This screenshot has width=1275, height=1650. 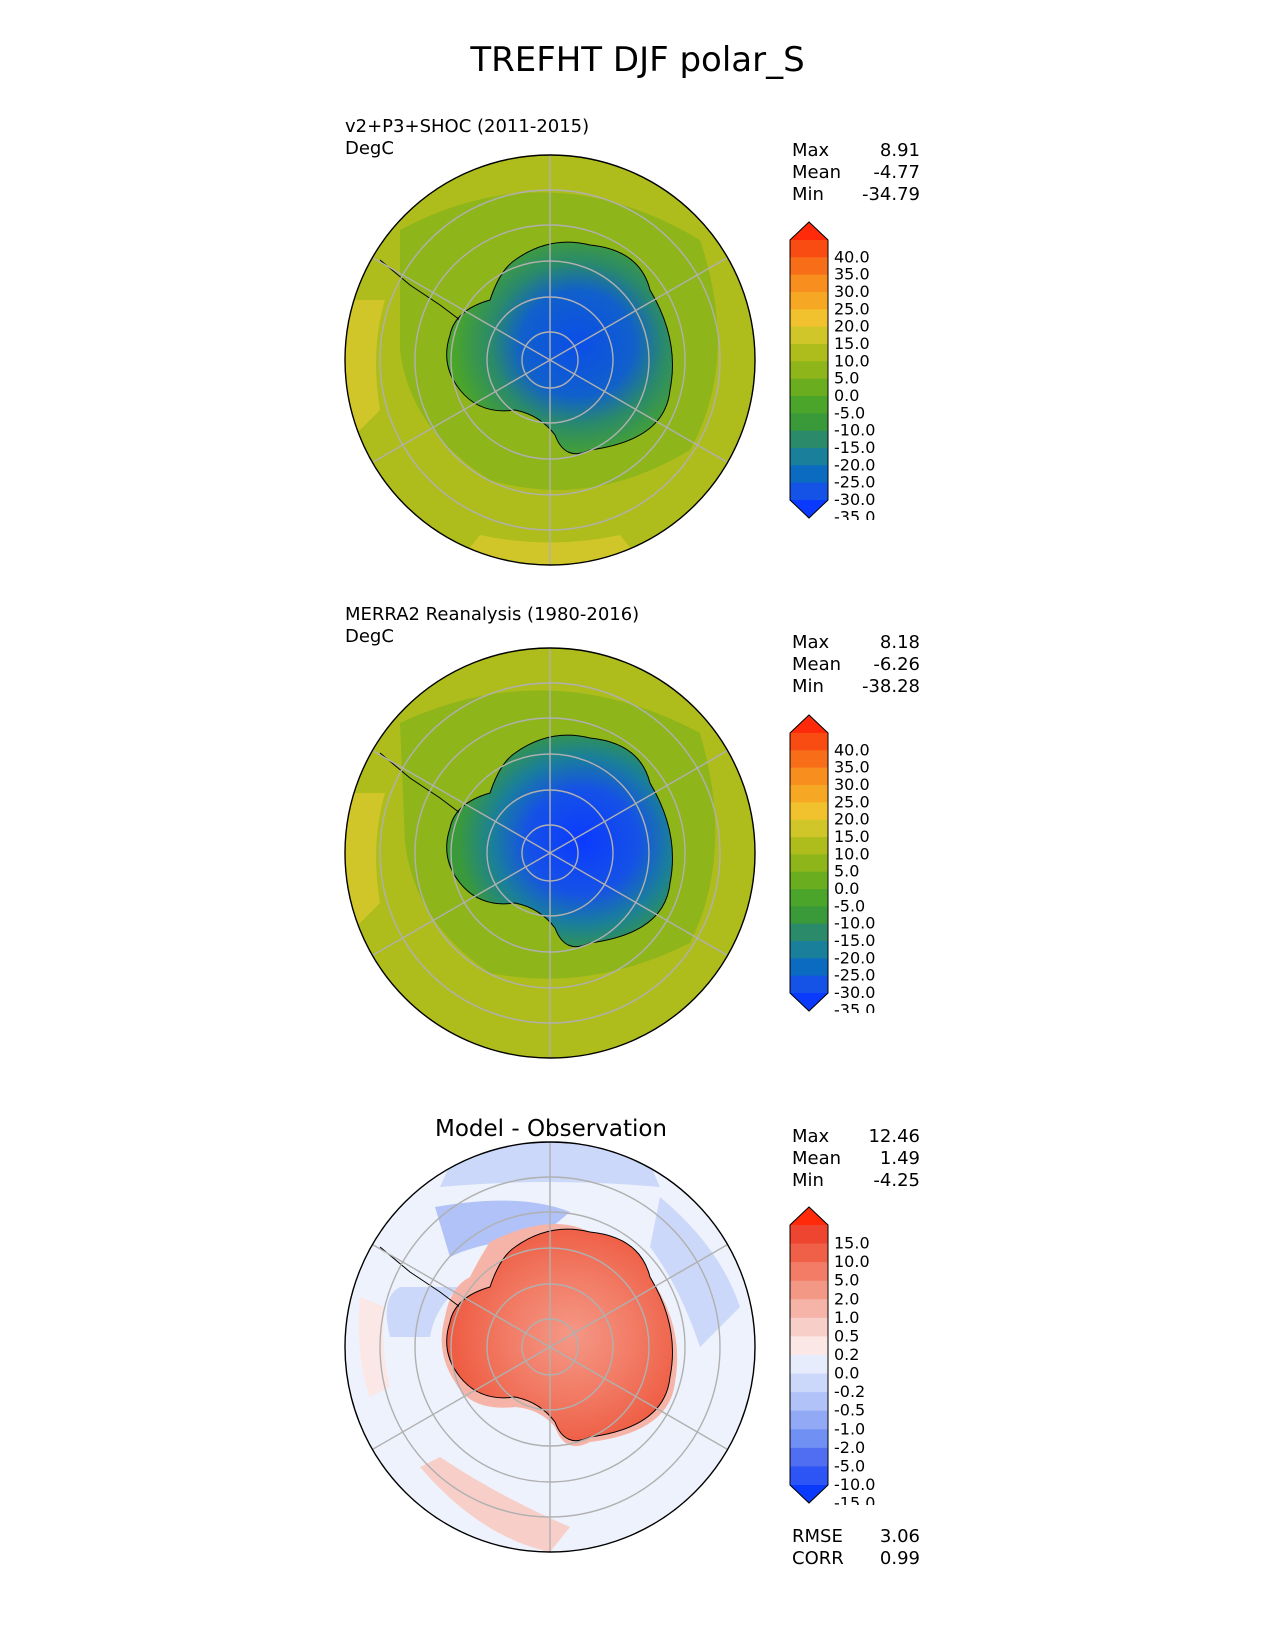 What do you see at coordinates (856, 642) in the screenshot?
I see `stat-row: Max 8.18` at bounding box center [856, 642].